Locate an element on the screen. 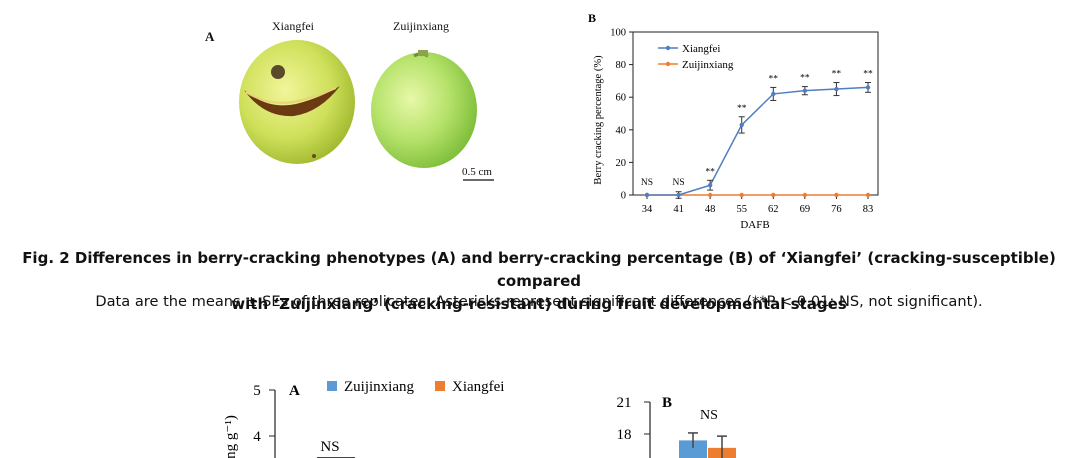 This screenshot has height=458, width=1078. photo-label-xiangfei: Xiangfei is located at coordinates (293, 26).